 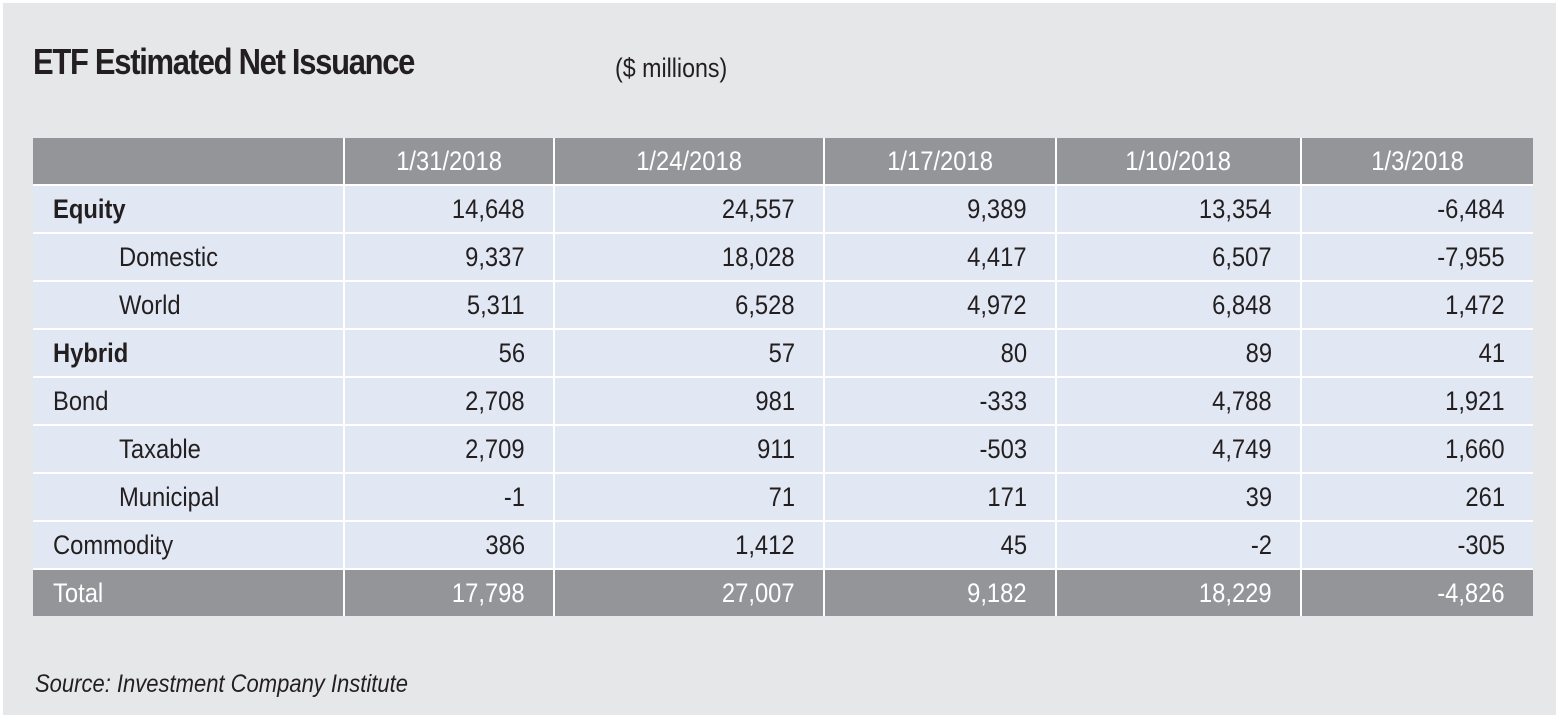 What do you see at coordinates (940, 305) in the screenshot?
I see `value-cell: 4,972` at bounding box center [940, 305].